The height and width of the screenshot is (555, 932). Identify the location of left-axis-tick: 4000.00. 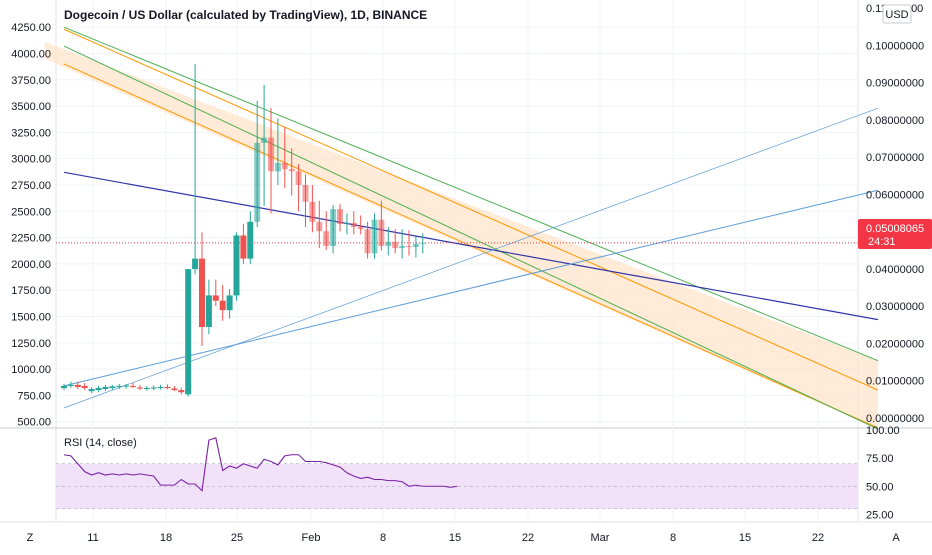
(31, 54).